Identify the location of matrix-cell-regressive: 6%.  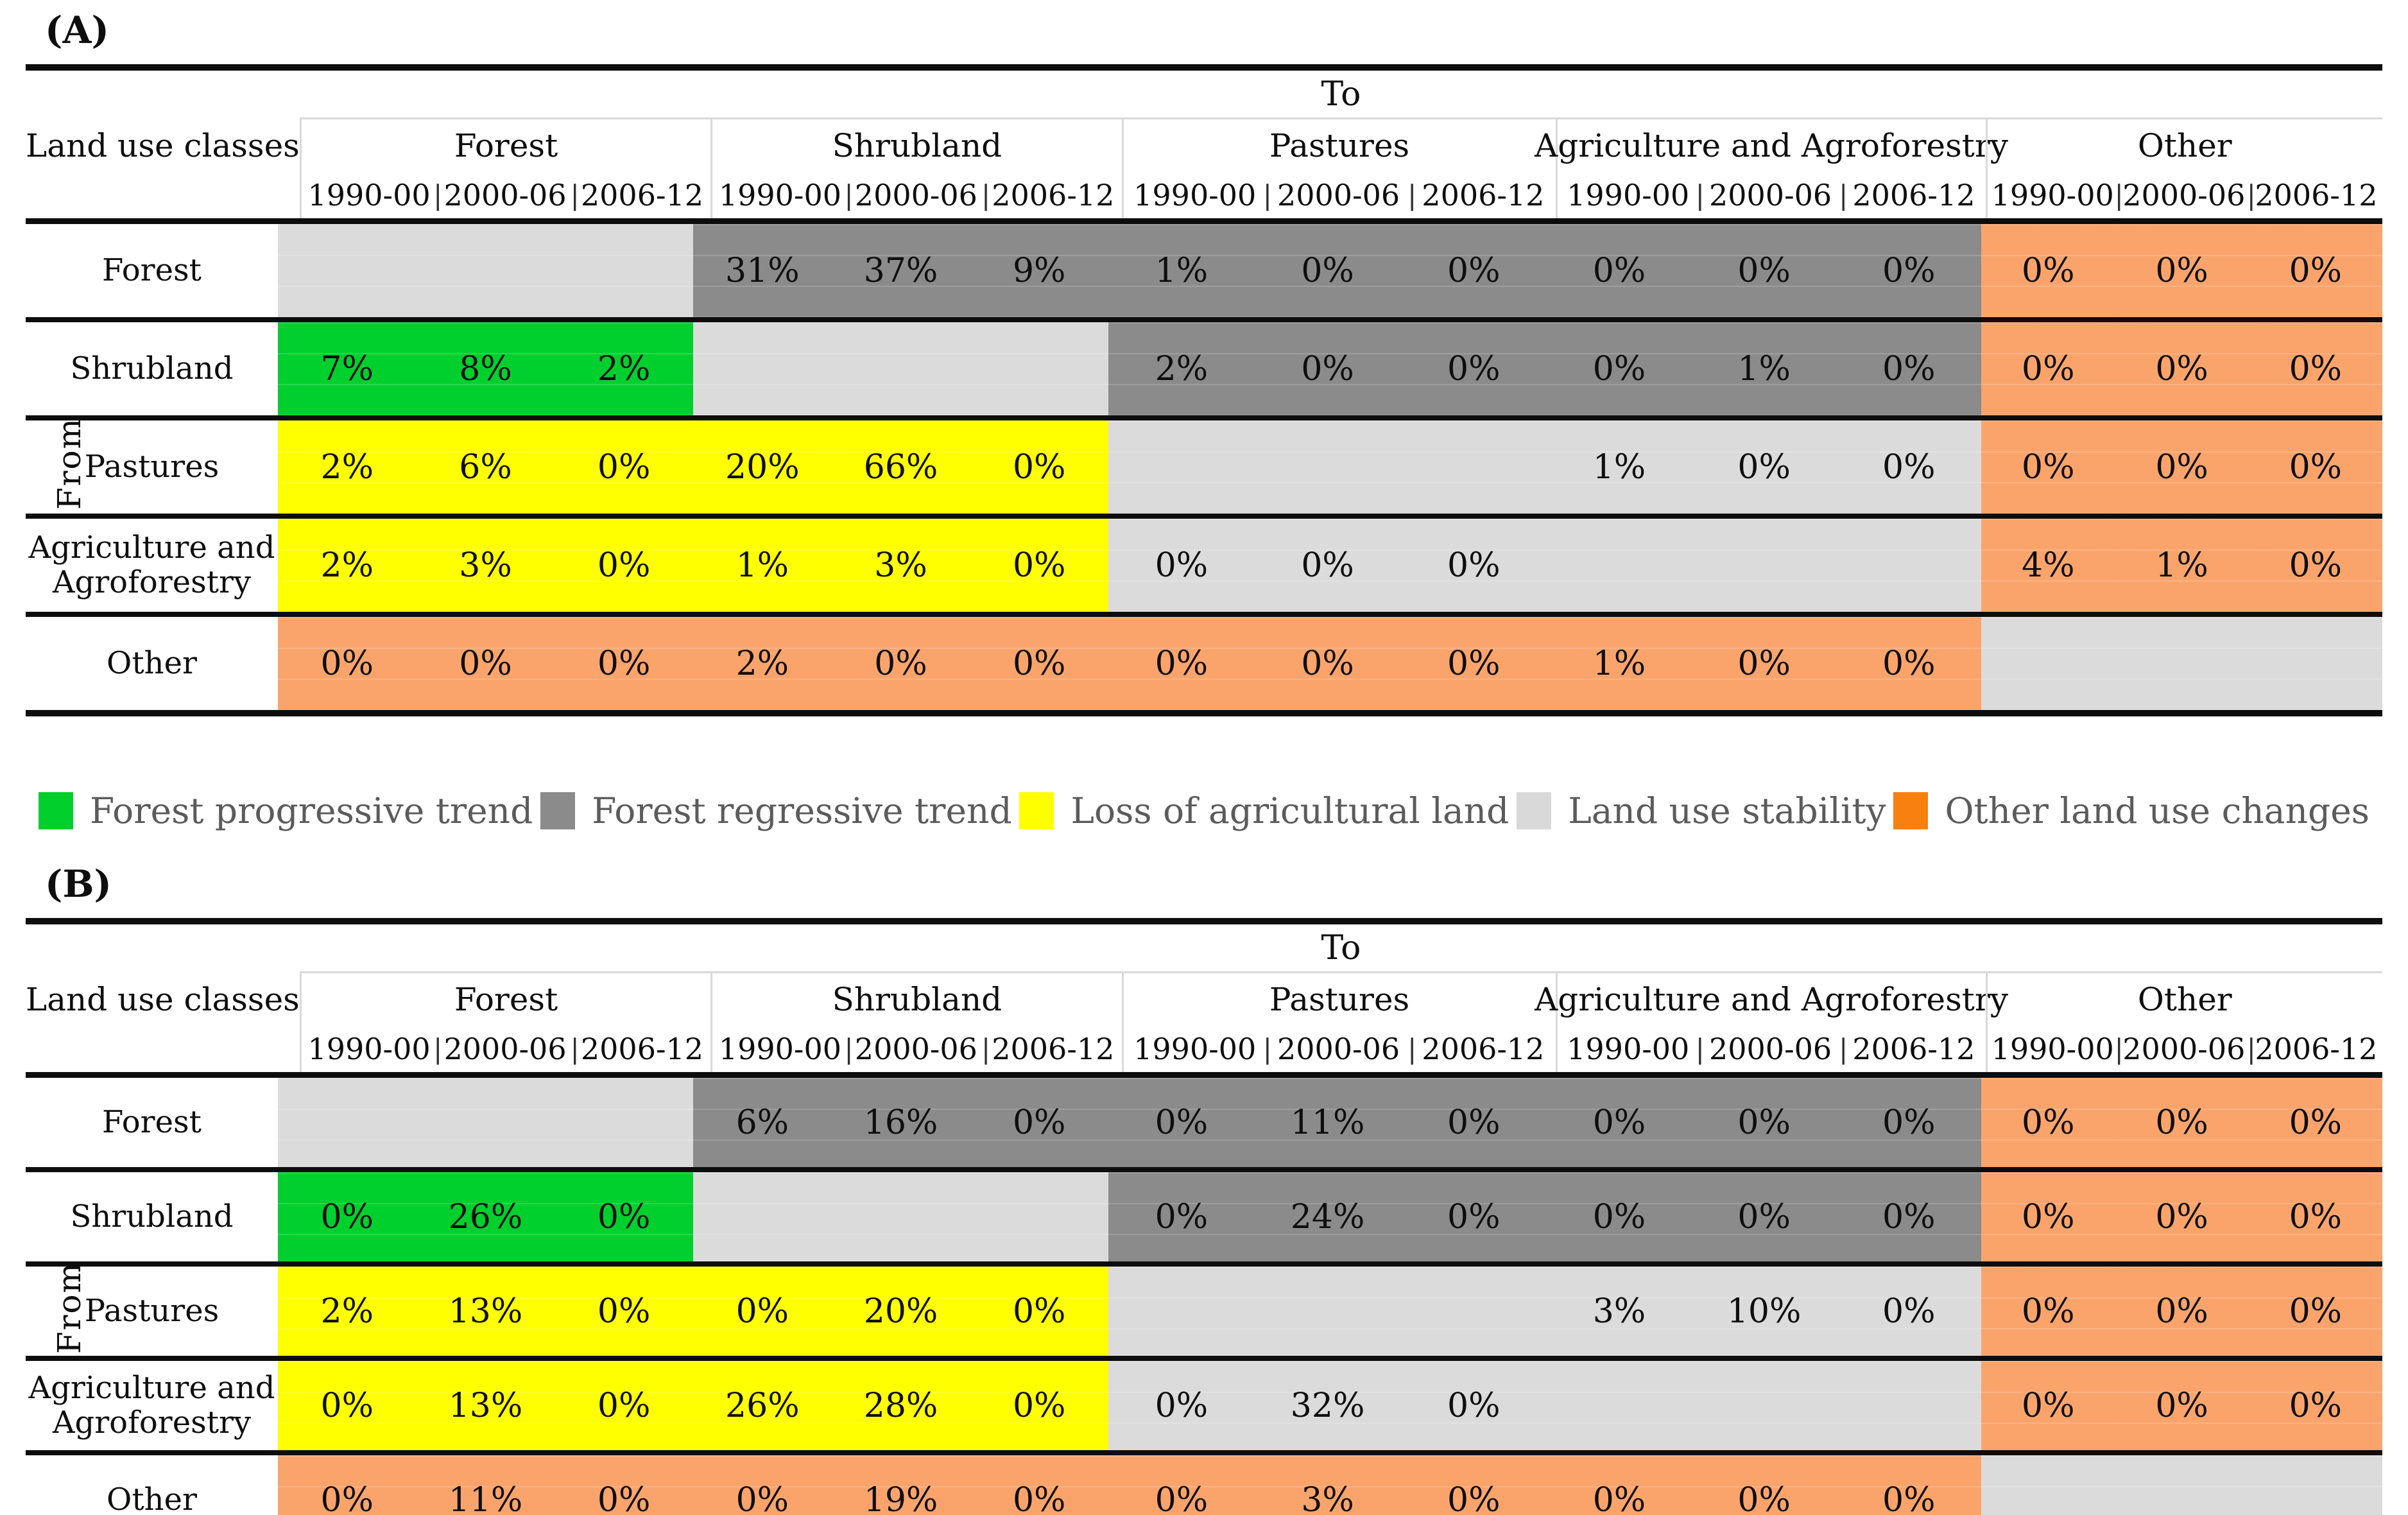
(762, 1122).